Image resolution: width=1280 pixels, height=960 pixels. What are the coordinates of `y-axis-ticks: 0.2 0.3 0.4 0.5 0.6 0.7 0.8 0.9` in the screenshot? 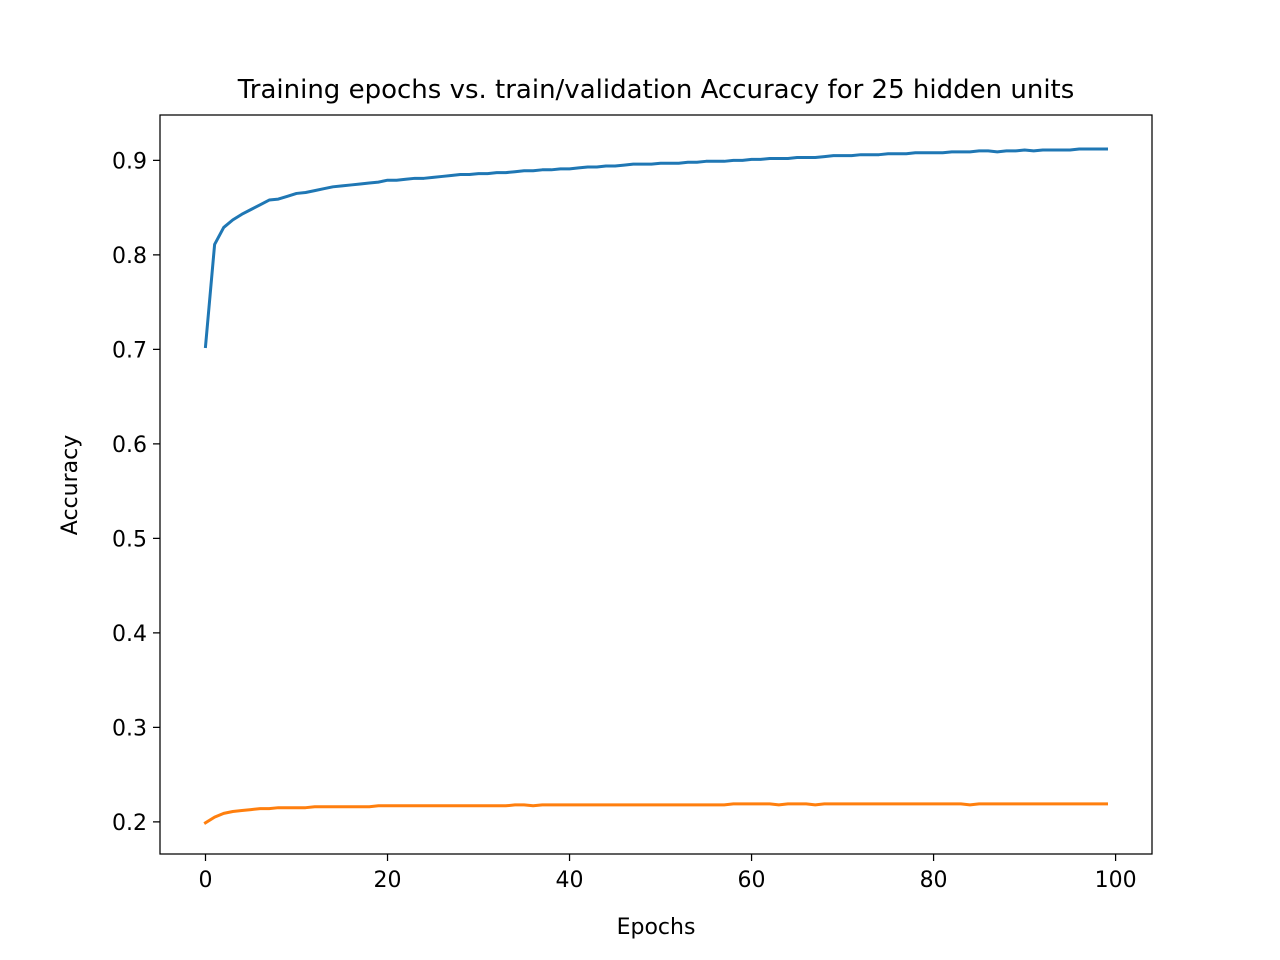 It's located at (136, 492).